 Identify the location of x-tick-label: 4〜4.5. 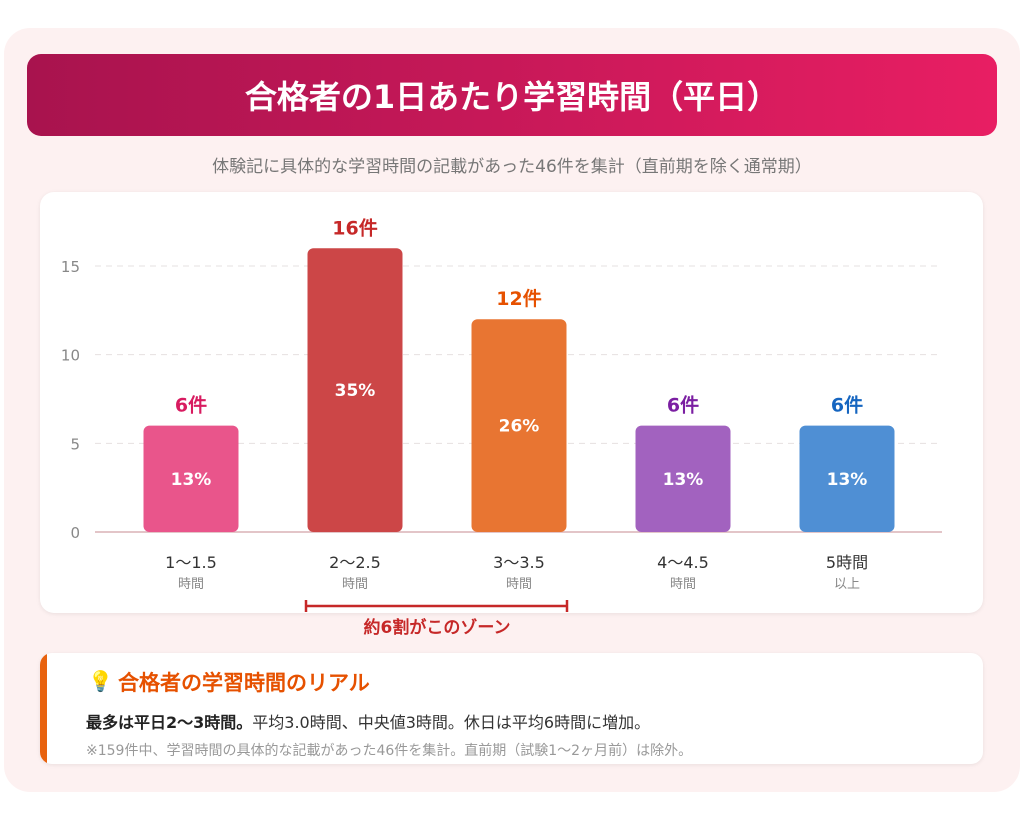
(683, 562).